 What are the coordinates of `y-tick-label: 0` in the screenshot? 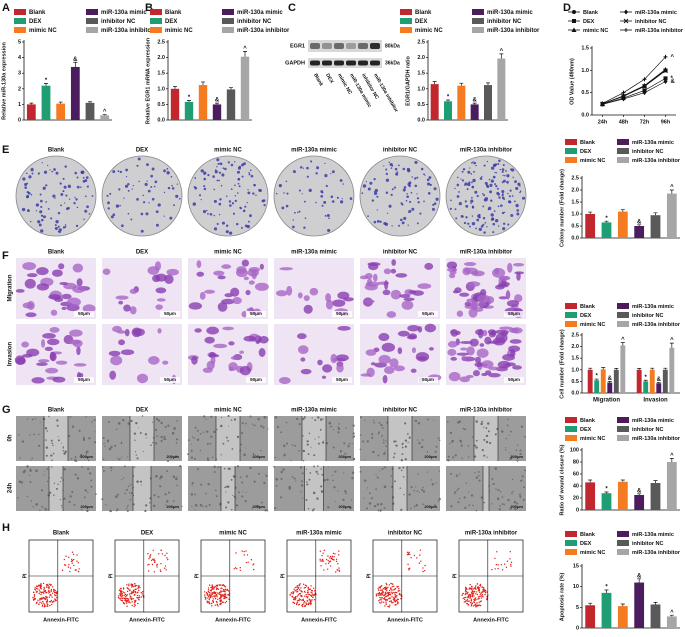 It's located at (19, 120).